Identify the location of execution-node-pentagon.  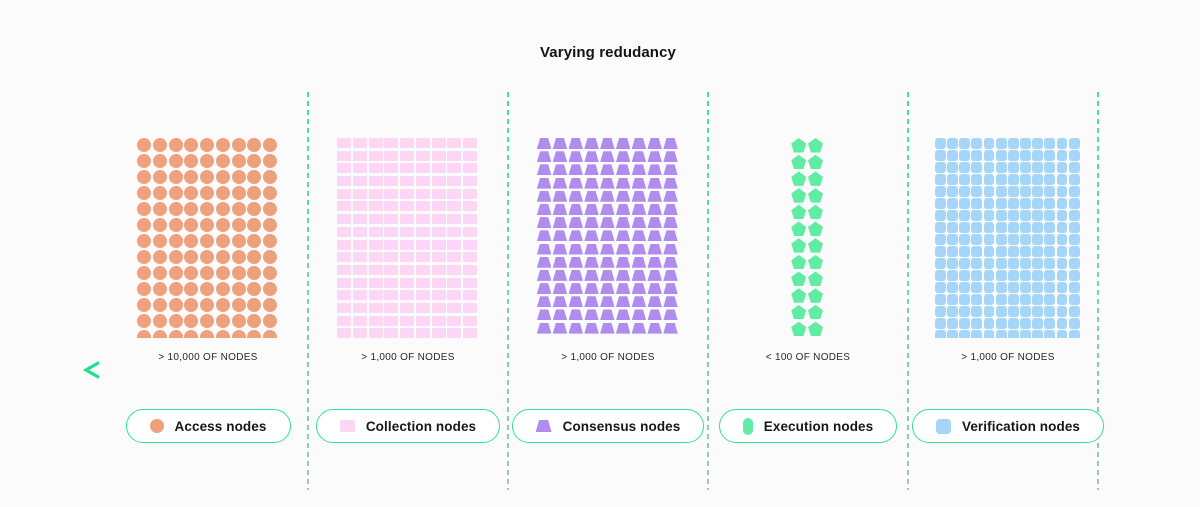
(799, 178).